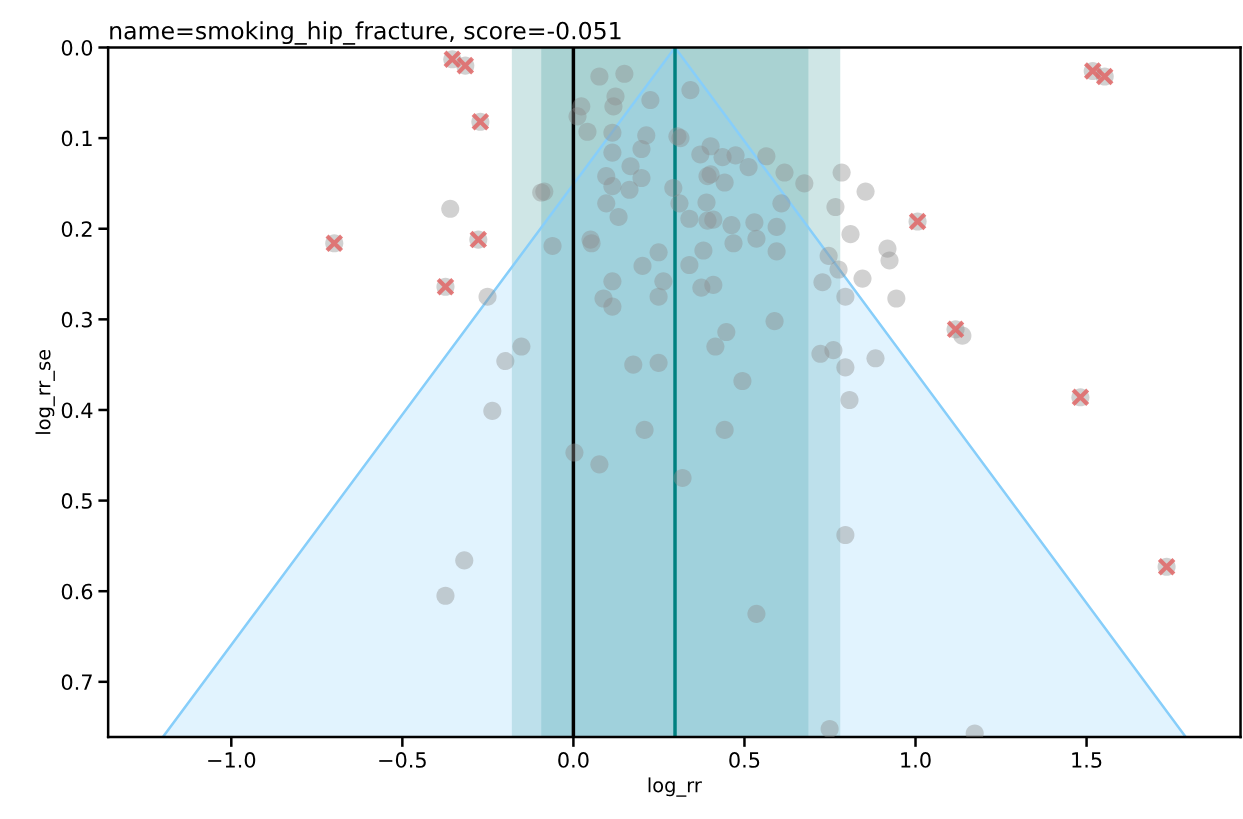 The width and height of the screenshot is (1243, 819). What do you see at coordinates (76, 319) in the screenshot?
I see `y-tick-label: 0.3` at bounding box center [76, 319].